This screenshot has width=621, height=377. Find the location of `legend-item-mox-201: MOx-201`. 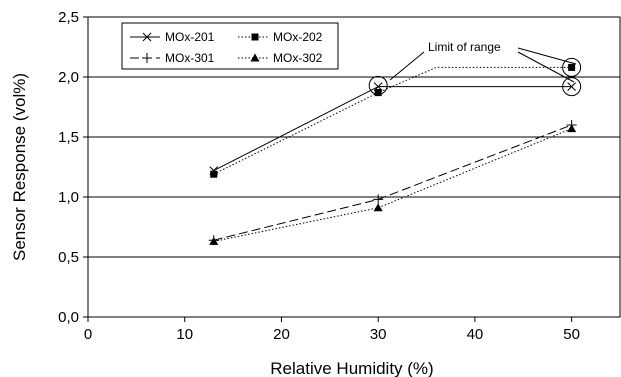

legend-item-mox-201: MOx-201 is located at coordinates (172, 37).